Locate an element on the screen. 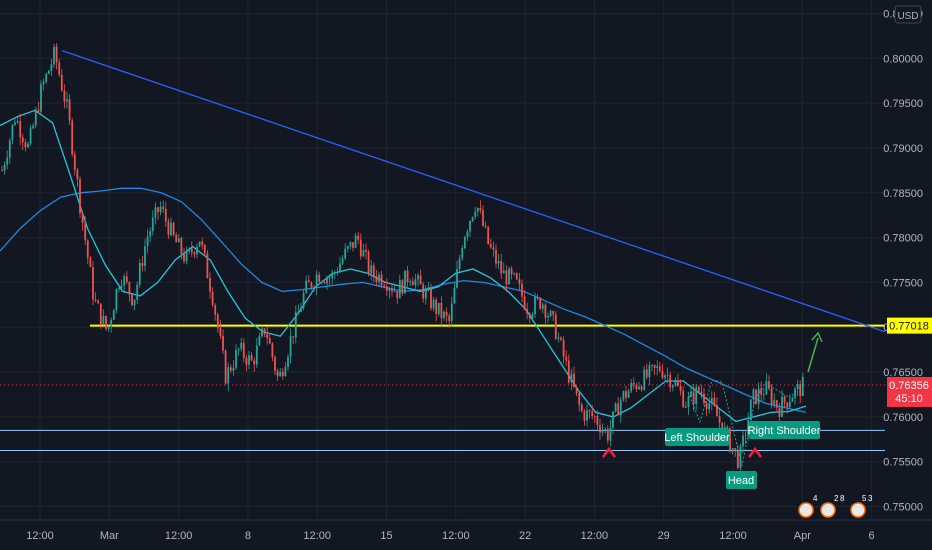 The width and height of the screenshot is (932, 550). head-label: Head is located at coordinates (741, 480).